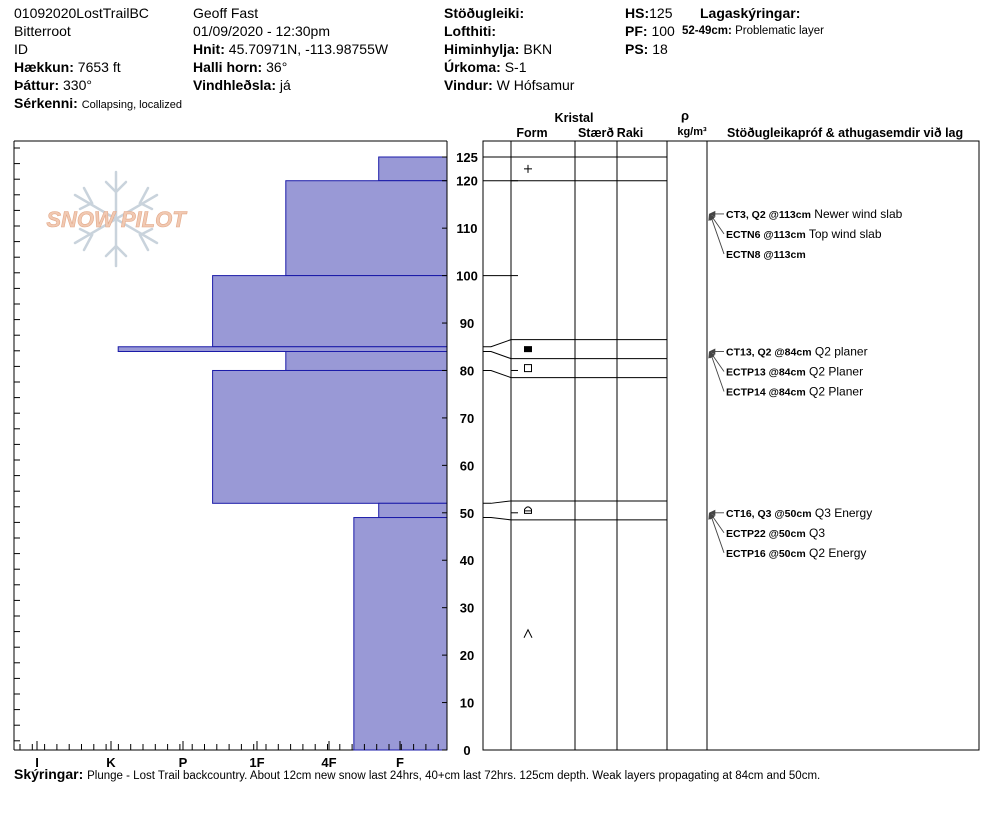 This screenshot has height=840, width=994. Describe the element at coordinates (467, 157) in the screenshot. I see `height-tick-label: 125` at that location.